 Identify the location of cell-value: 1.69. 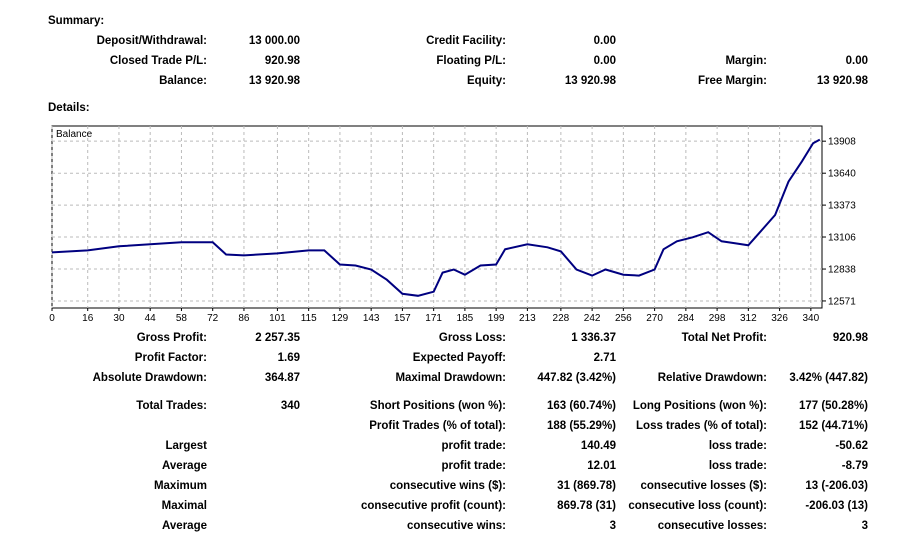
(288, 358).